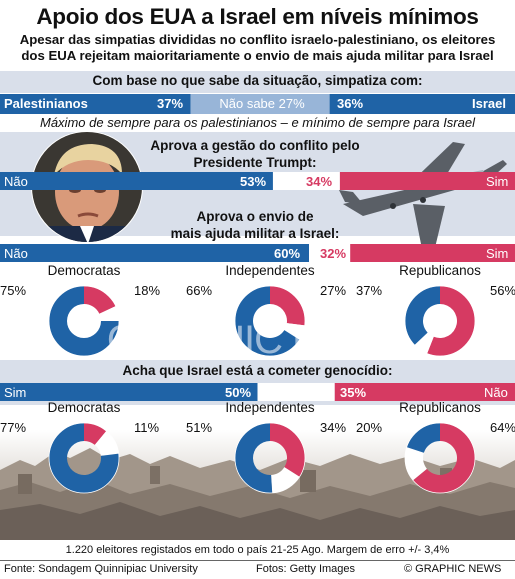 The image size is (515, 579). I want to click on genocide-independentes-right-pct: 34%, so click(333, 427).